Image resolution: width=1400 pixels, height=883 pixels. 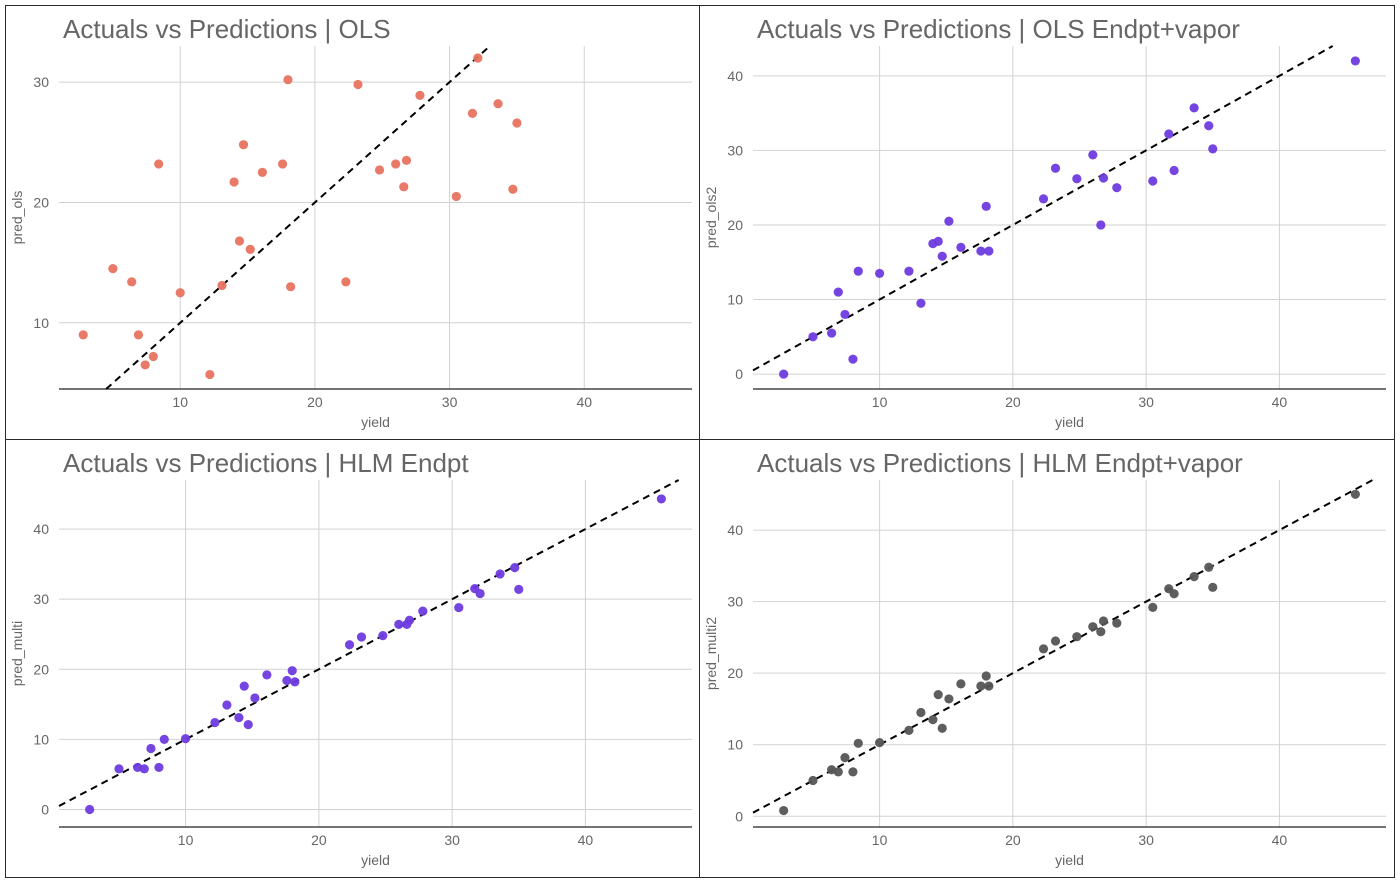 What do you see at coordinates (1000, 463) in the screenshot?
I see `chart-title: Actuals vs Predictions | HLM Endpt+vapor` at bounding box center [1000, 463].